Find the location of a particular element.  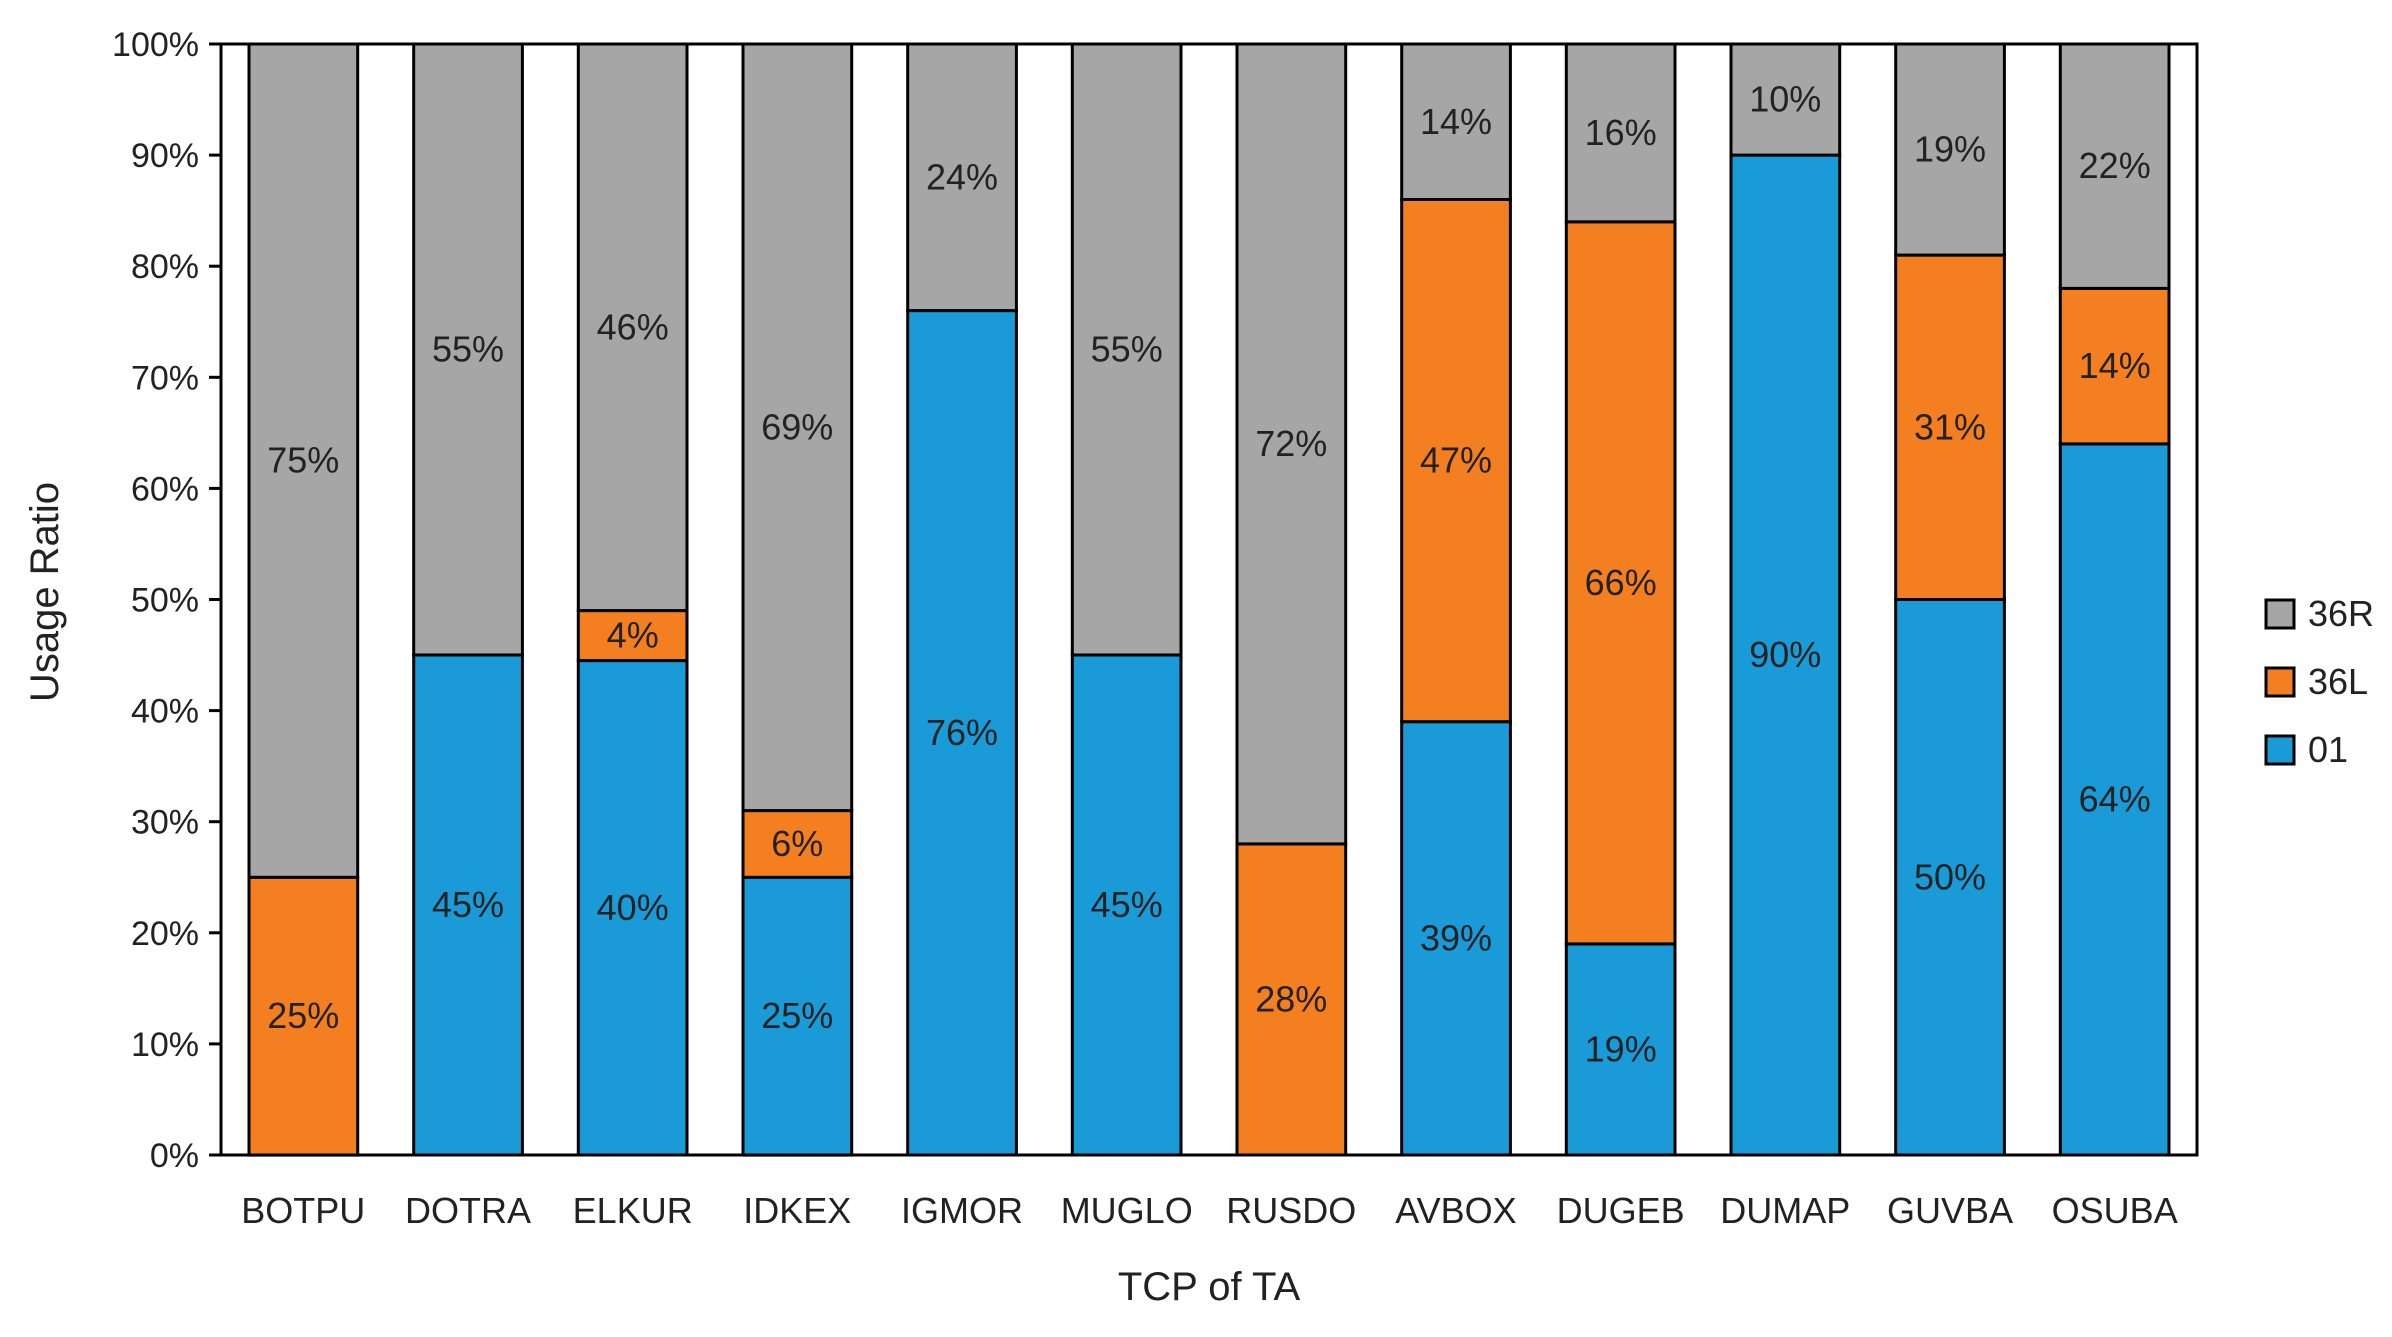

data-label-guvba-36l: 31% is located at coordinates (1950, 426).